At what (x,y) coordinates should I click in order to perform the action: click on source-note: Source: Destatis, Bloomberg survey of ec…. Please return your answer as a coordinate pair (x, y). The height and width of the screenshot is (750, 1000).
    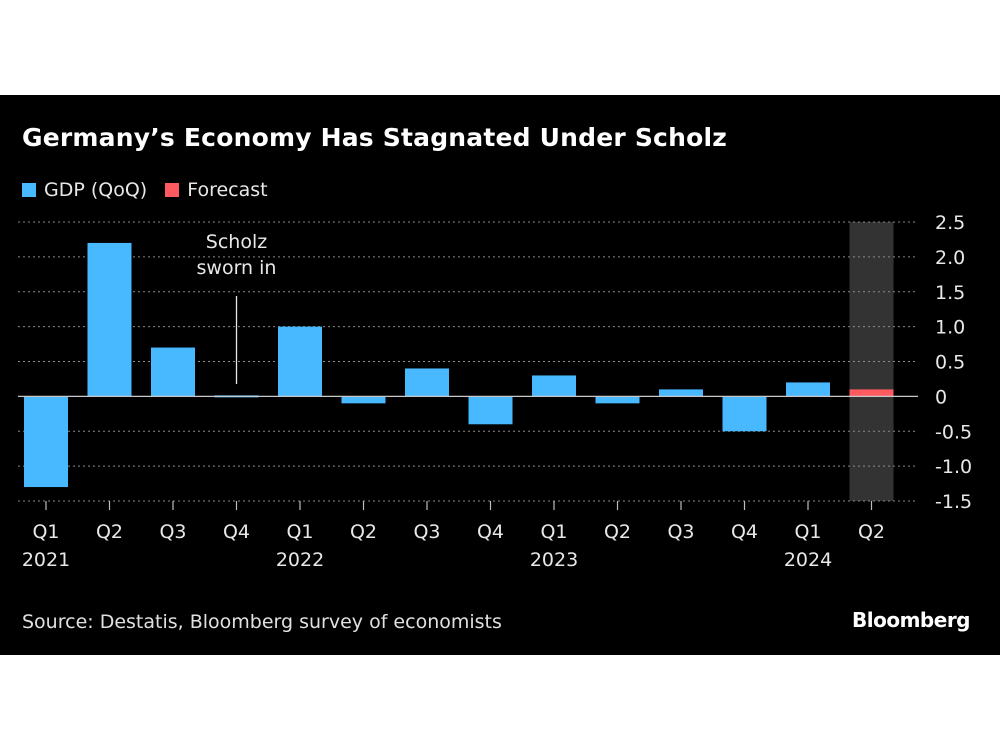
    Looking at the image, I should click on (262, 622).